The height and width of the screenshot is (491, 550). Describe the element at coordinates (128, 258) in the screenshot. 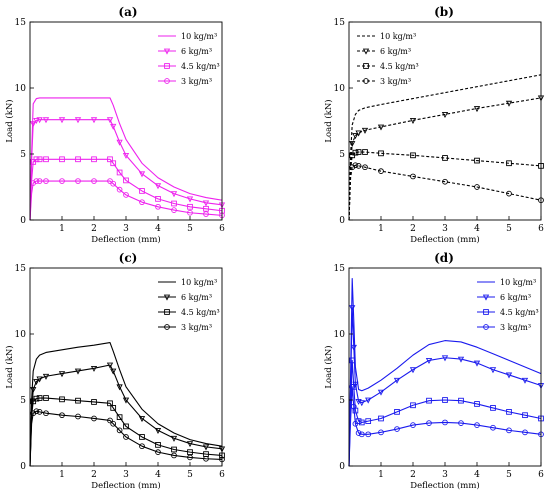

I see `panel-label: (c)` at that location.